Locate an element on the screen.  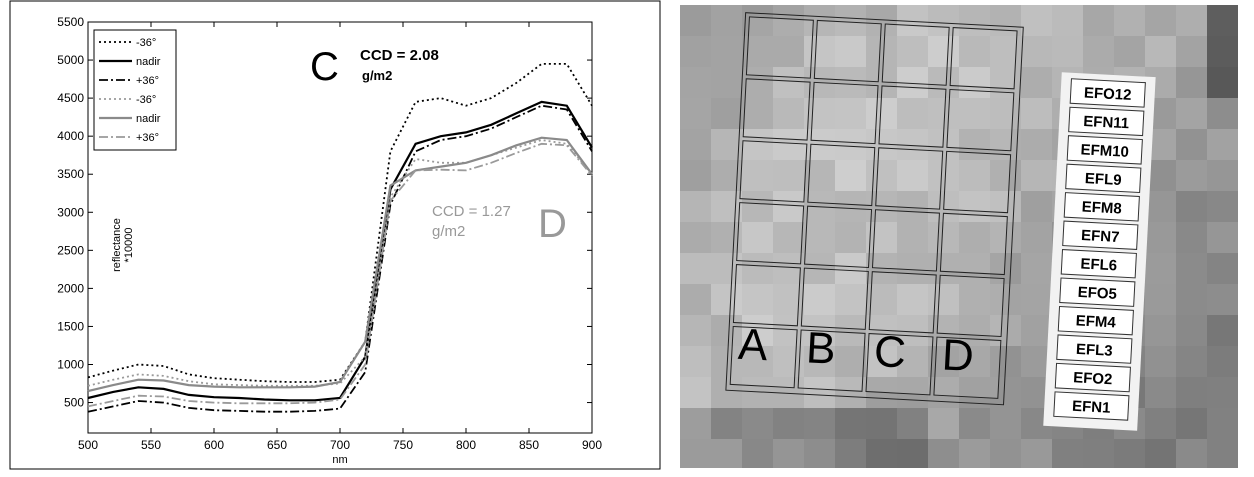
strip-label: EFN7 is located at coordinates (1100, 236).